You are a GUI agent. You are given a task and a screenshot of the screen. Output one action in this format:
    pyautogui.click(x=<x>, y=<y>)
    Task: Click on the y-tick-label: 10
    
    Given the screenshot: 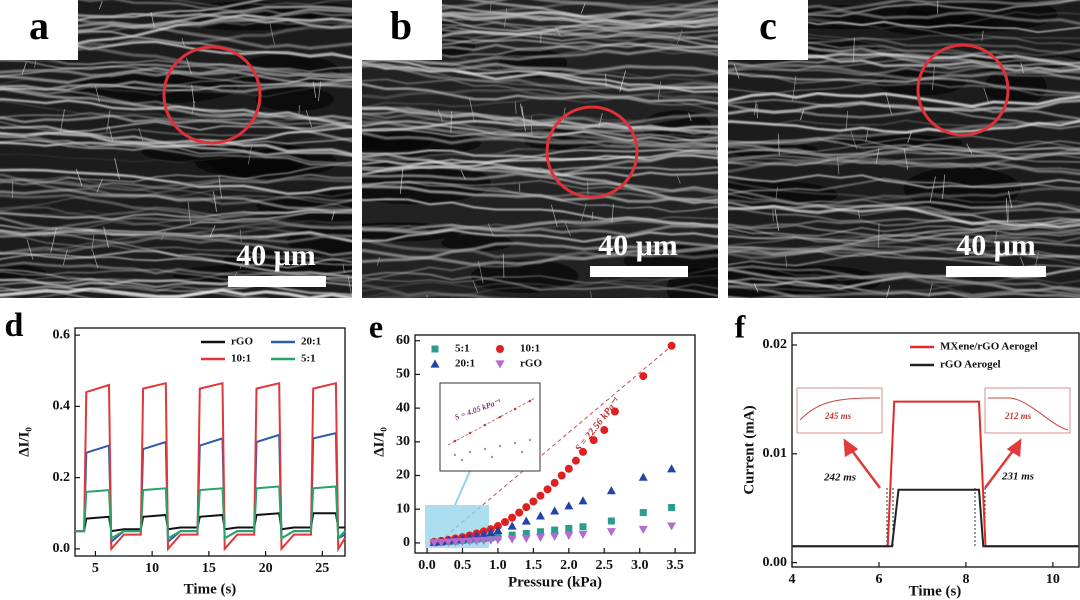 What is the action you would take?
    pyautogui.click(x=403, y=508)
    